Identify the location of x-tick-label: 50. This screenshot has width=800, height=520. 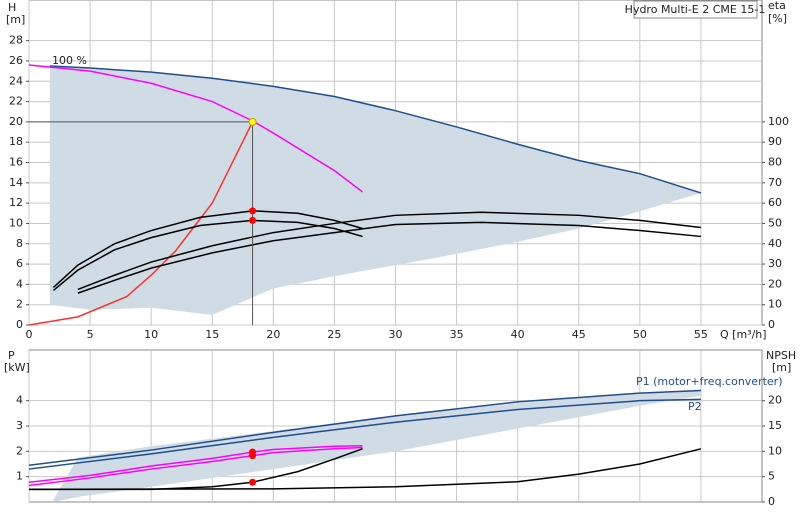
(640, 334).